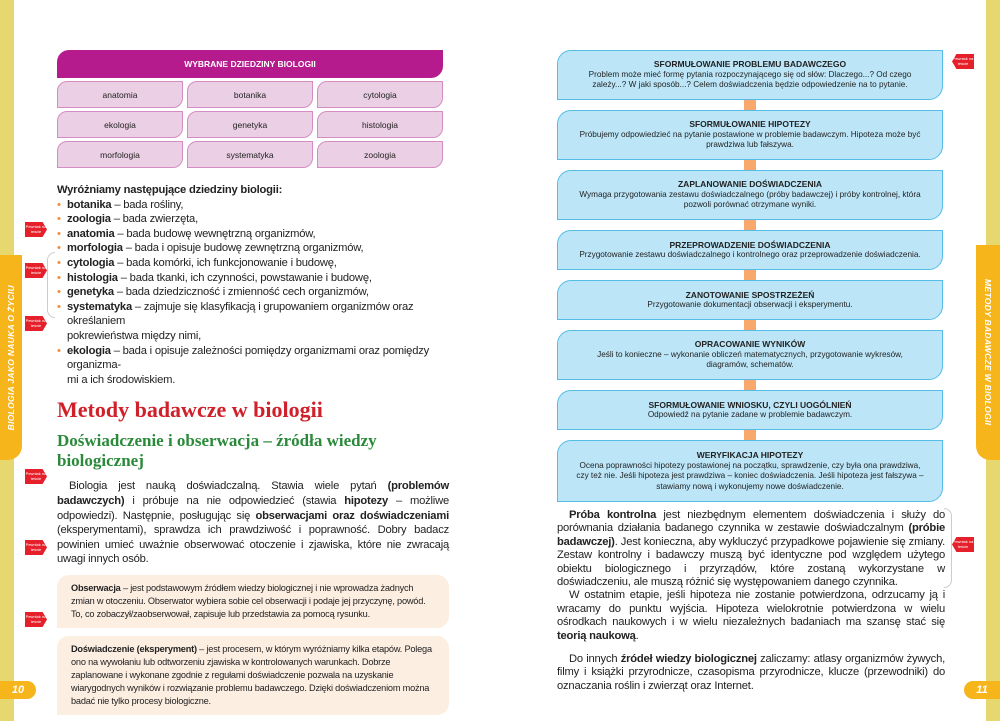 The width and height of the screenshot is (1000, 721). Describe the element at coordinates (121, 379) in the screenshot. I see `list-item-continuation: mi a ich środowiskiem.` at that location.